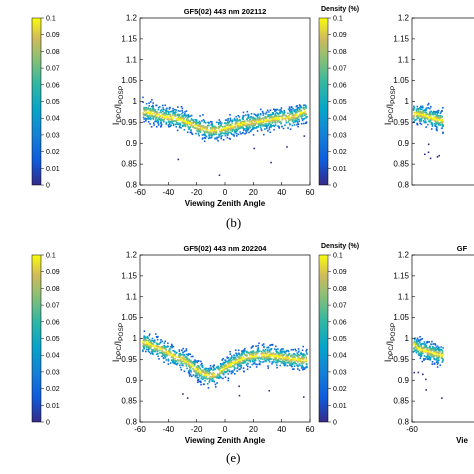 The width and height of the screenshot is (474, 474). What do you see at coordinates (53, 85) in the screenshot?
I see `colorbar-tick-label: 0.06` at bounding box center [53, 85].